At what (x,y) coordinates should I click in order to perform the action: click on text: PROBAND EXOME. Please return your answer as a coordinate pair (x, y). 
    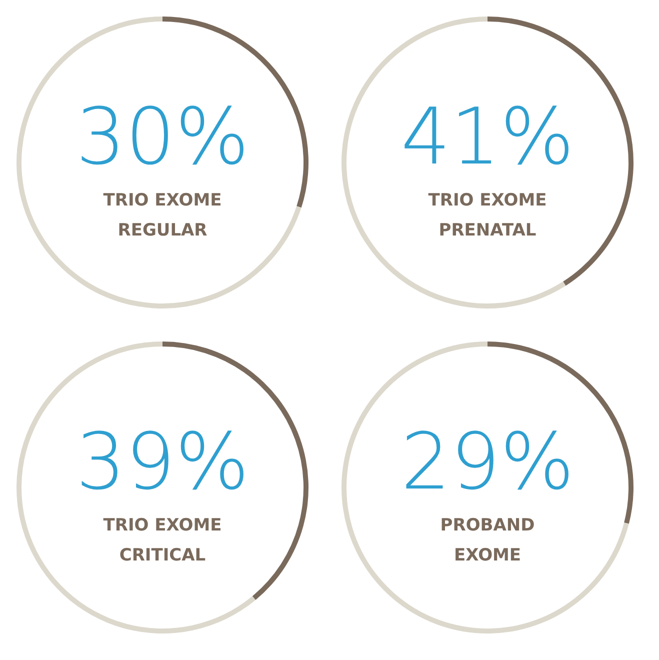
    Looking at the image, I should click on (487, 541).